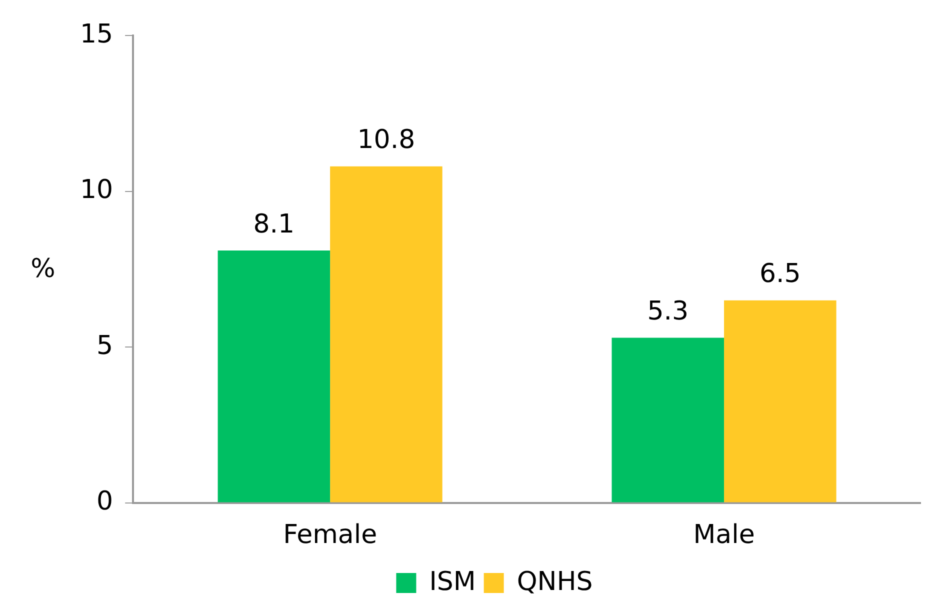  What do you see at coordinates (105, 345) in the screenshot?
I see `y-tick-label: 5` at bounding box center [105, 345].